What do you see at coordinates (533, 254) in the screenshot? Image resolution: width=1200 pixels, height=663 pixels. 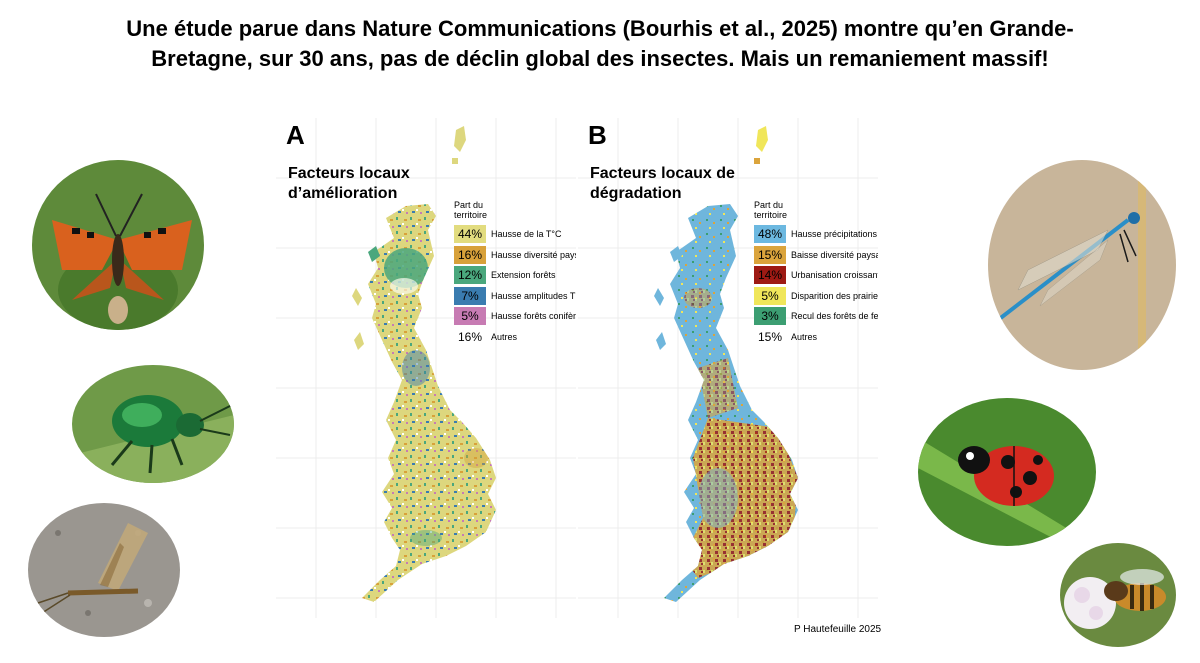 I see `legend-label: Hausse diversité paysages` at bounding box center [533, 254].